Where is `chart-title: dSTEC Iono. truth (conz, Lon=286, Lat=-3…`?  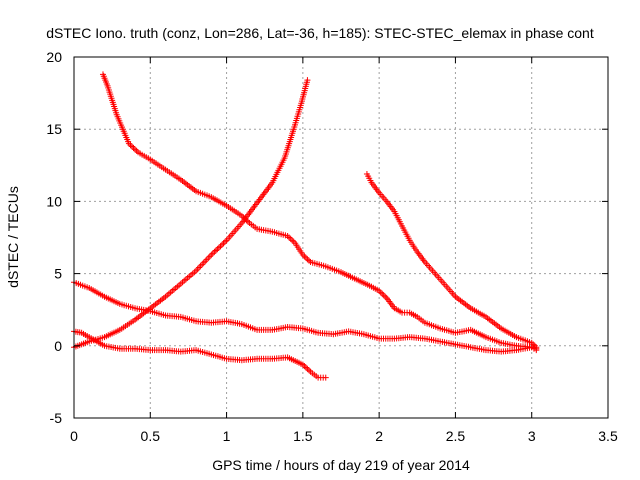
chart-title: dSTEC Iono. truth (conz, Lon=286, Lat=-3… is located at coordinates (320, 33).